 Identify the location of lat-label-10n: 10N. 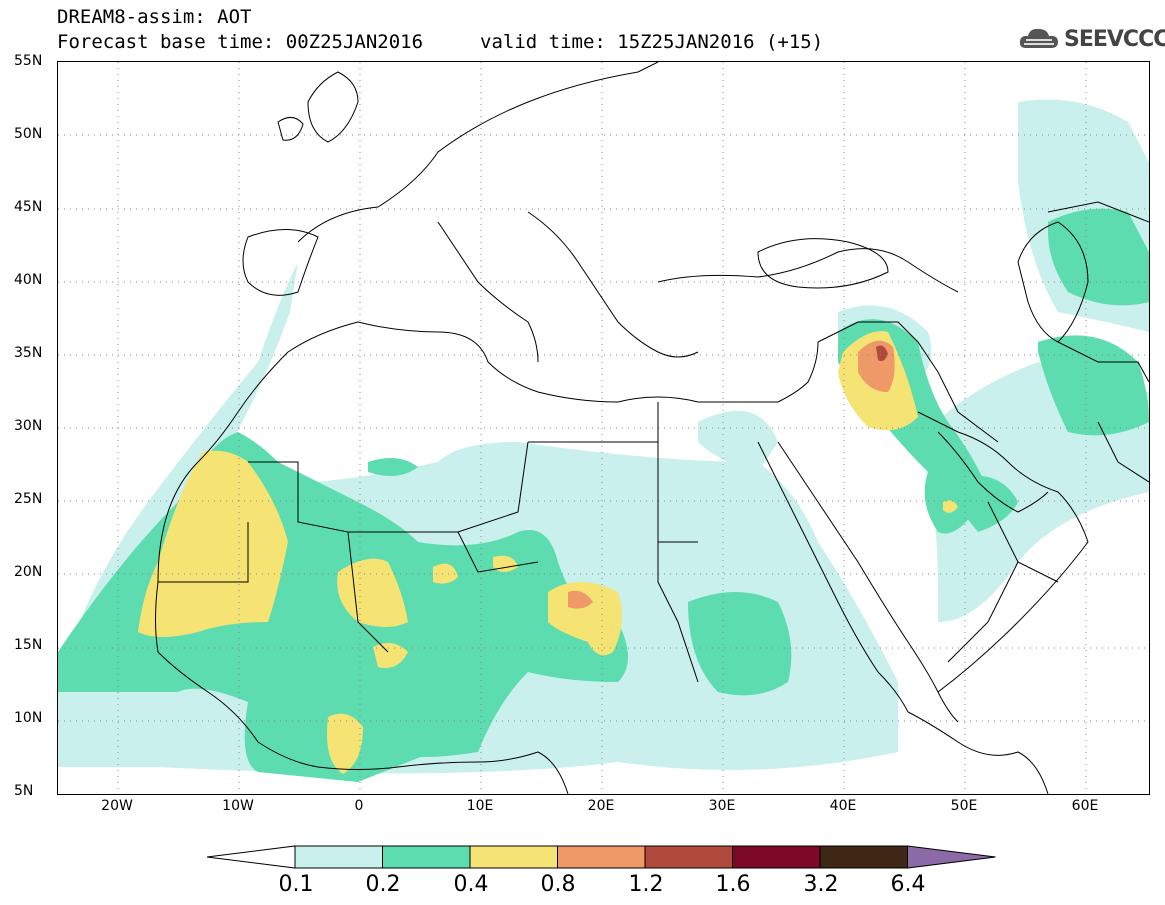
(28, 718).